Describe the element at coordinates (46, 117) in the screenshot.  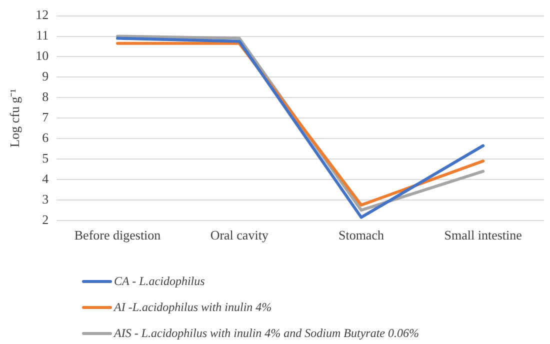
I see `y-tick-label: 7` at that location.